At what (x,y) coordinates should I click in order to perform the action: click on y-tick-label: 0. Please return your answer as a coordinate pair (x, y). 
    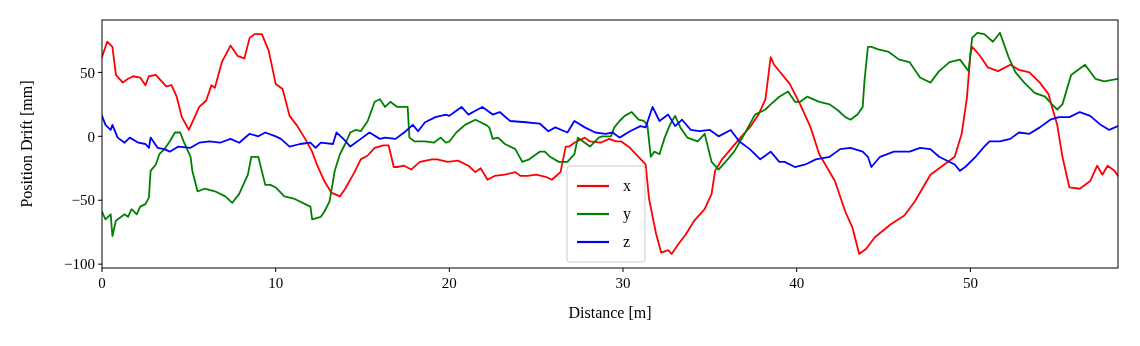
    Looking at the image, I should click on (91, 136).